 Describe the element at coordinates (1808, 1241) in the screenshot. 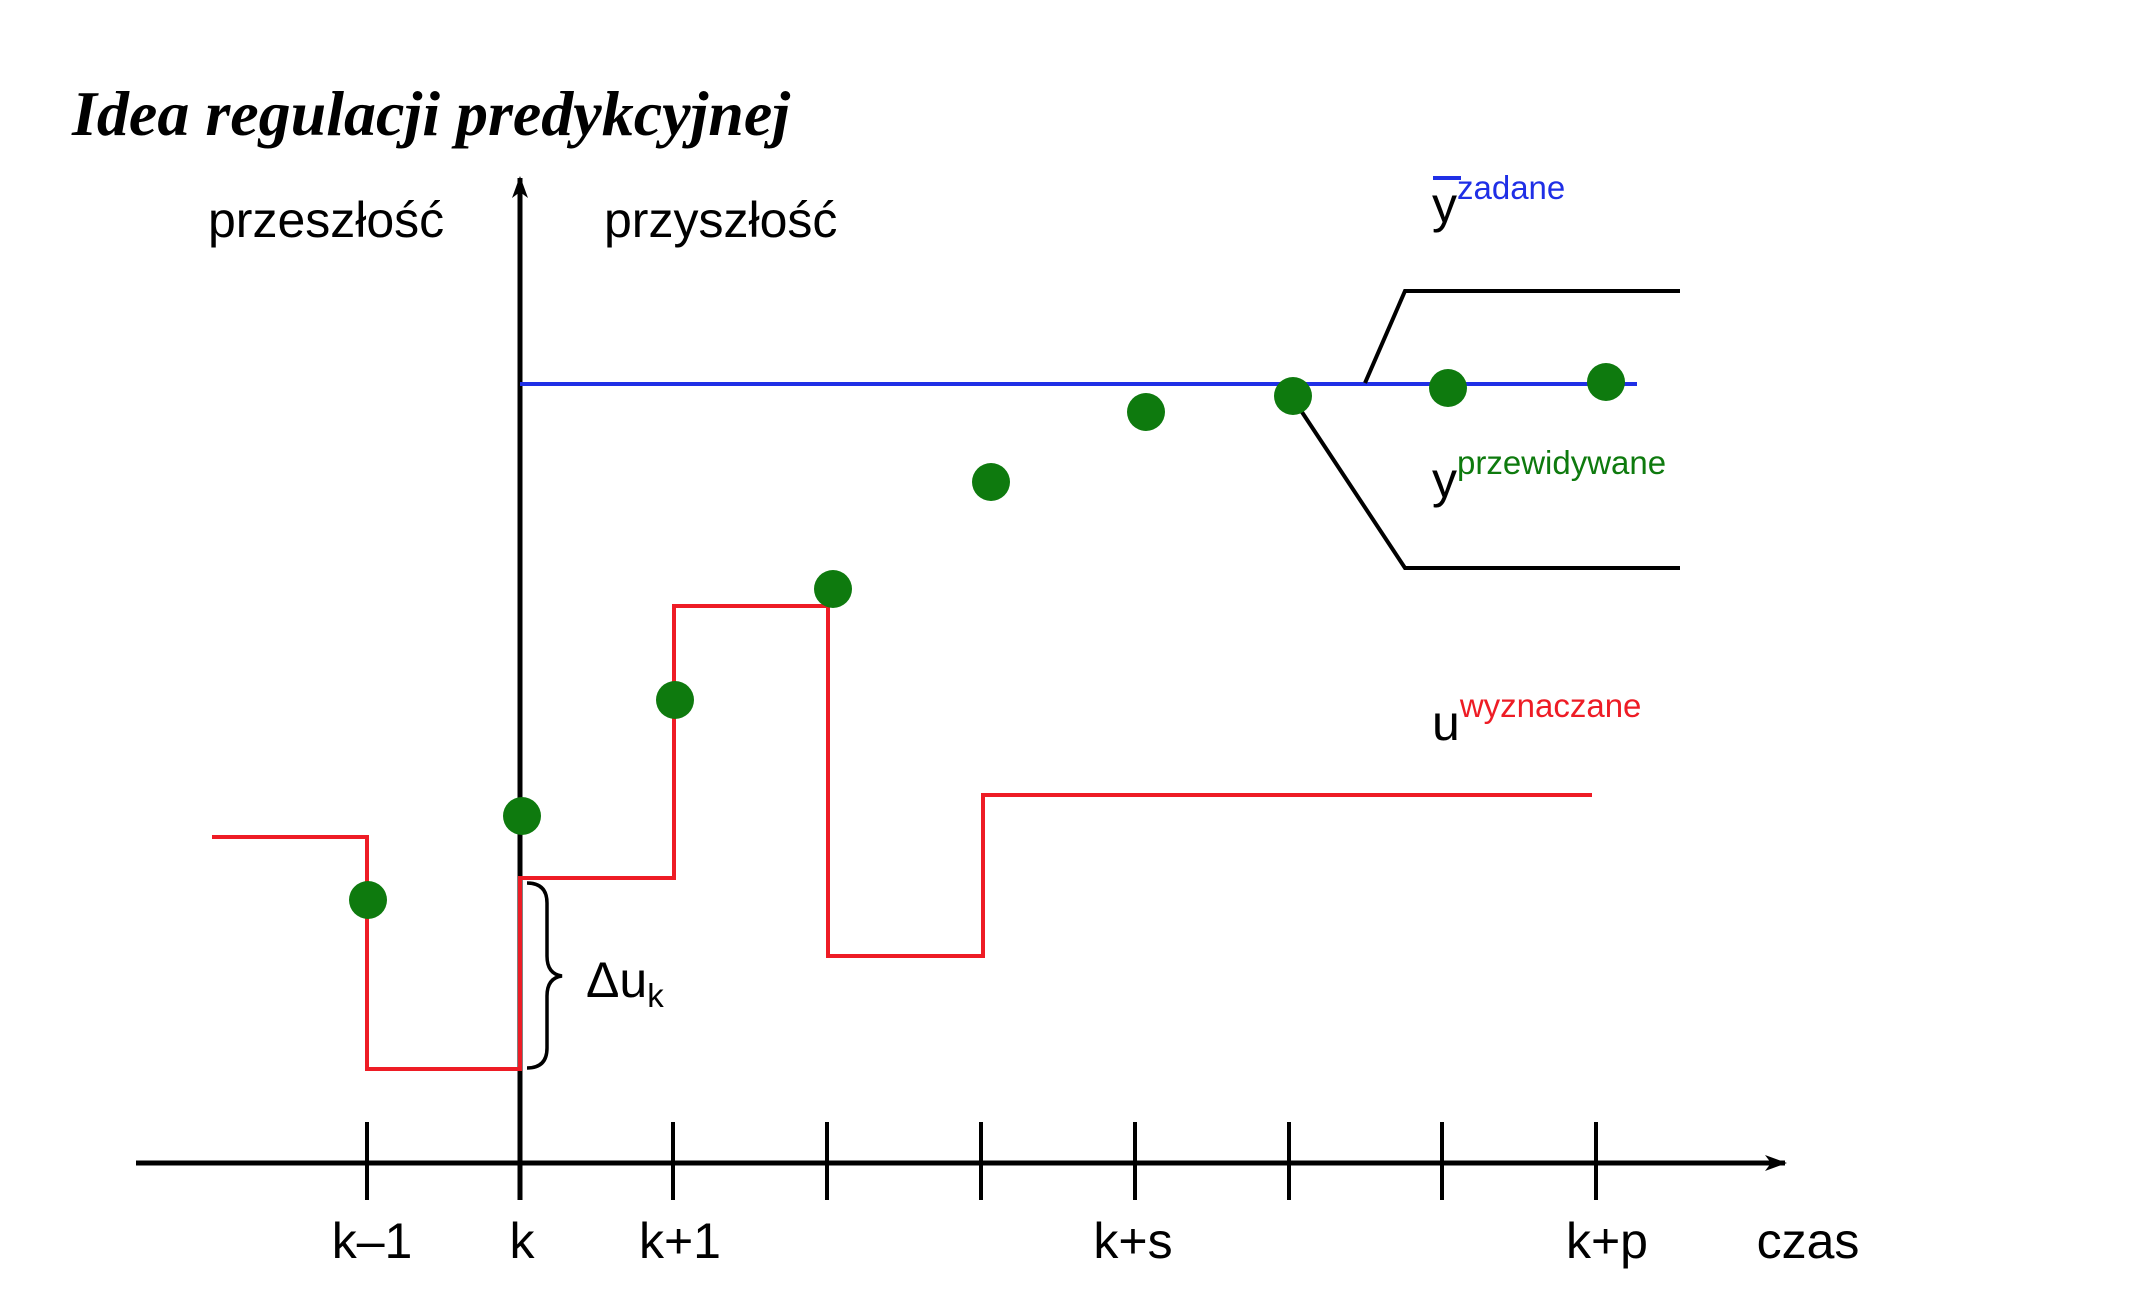

I see `time-axis-label: czas` at that location.